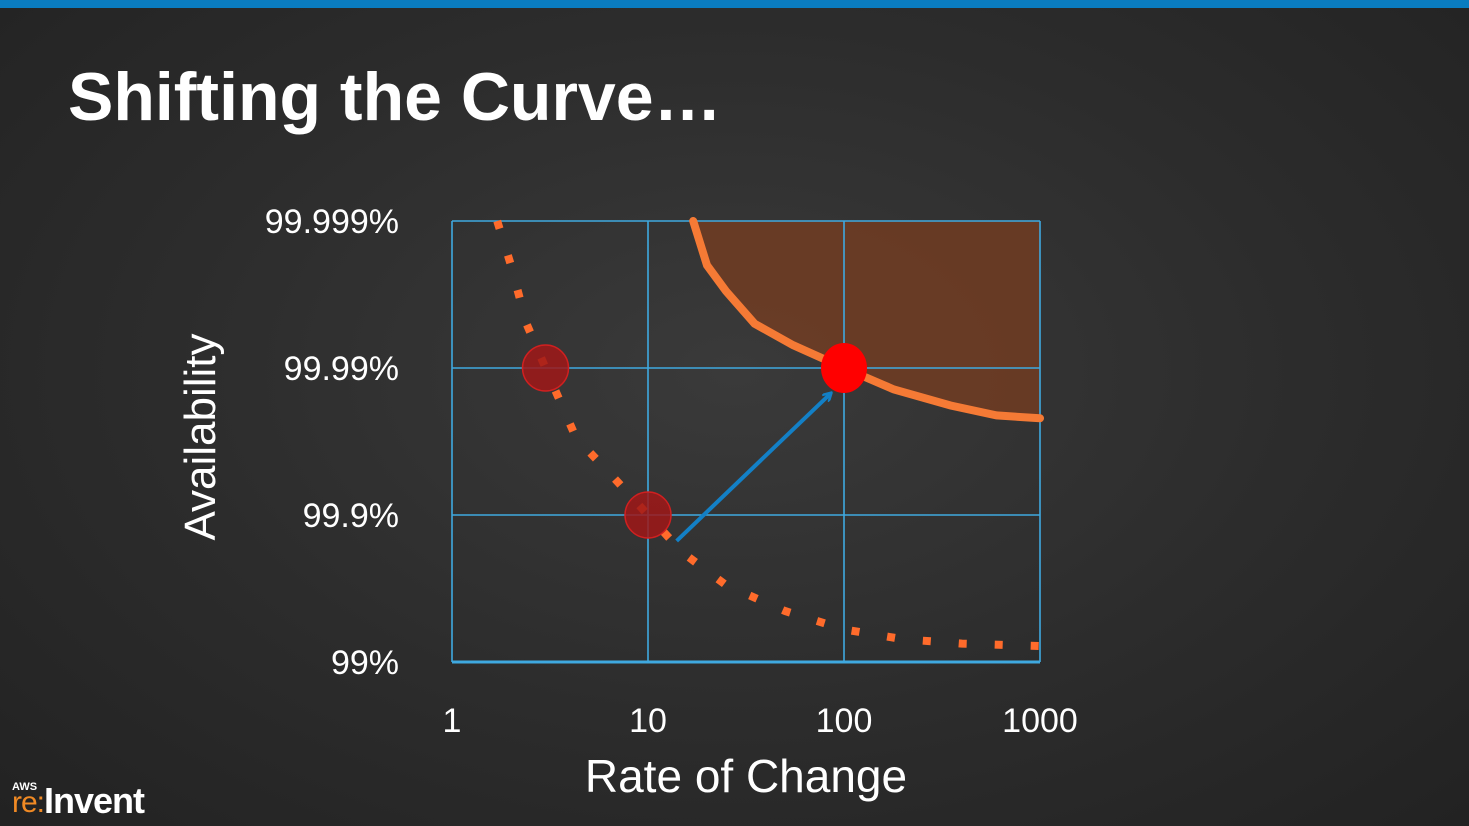 The width and height of the screenshot is (1469, 826). I want to click on y-tick-label: 99.99%, so click(341, 369).